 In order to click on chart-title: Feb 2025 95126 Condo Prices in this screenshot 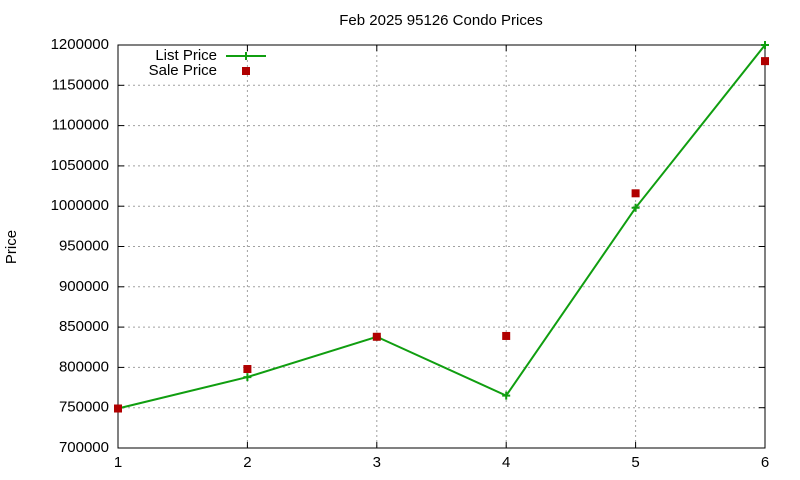, I will do `click(440, 20)`.